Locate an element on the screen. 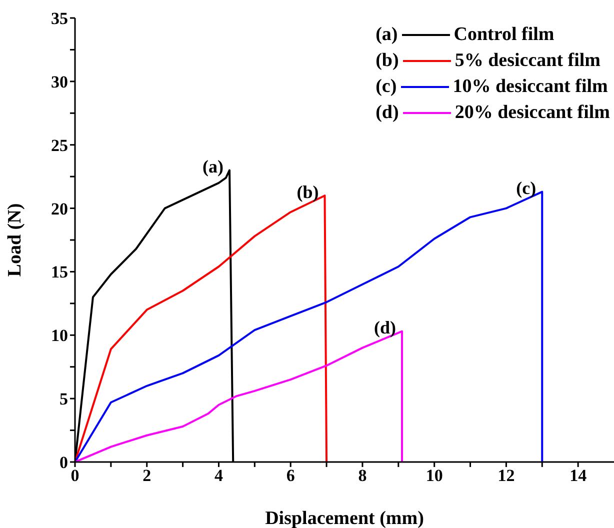 Image resolution: width=614 pixels, height=528 pixels. legend-label: 10% desiccant film is located at coordinates (530, 87).